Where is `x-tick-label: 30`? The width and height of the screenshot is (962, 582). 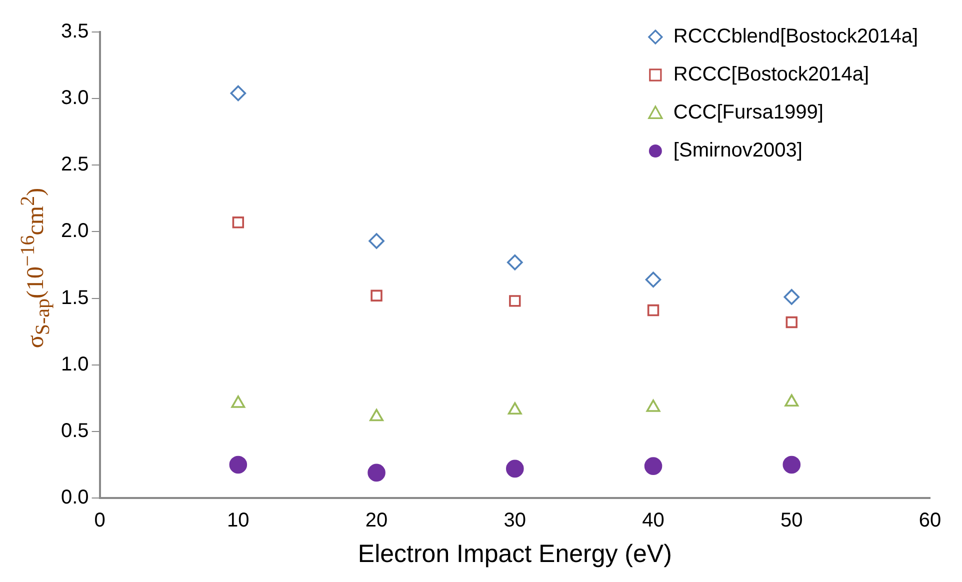 x-tick-label: 30 is located at coordinates (515, 521).